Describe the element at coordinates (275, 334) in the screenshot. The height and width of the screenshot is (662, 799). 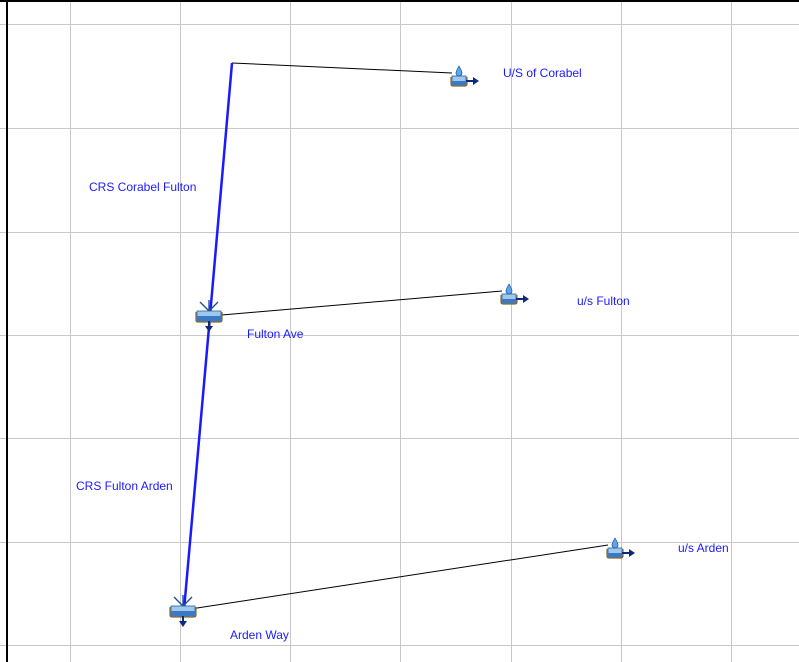
I see `junction-label-fulton-ave: Fulton Ave` at that location.